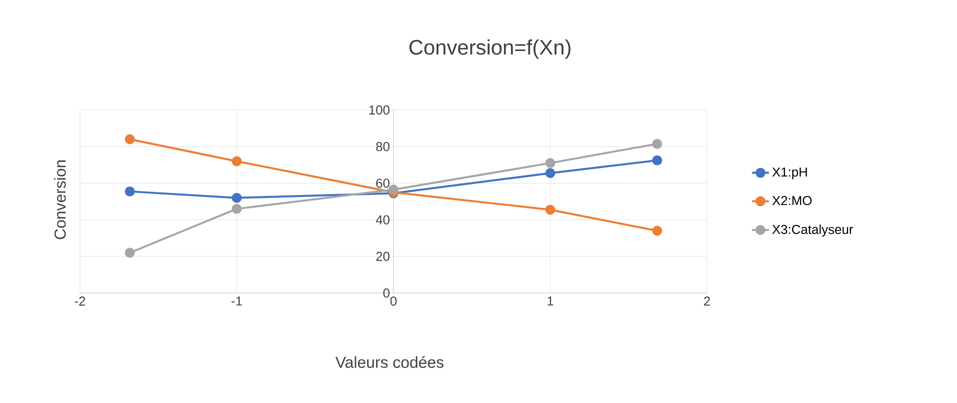 The height and width of the screenshot is (403, 957). What do you see at coordinates (813, 230) in the screenshot?
I see `legend-label: X3:Catalyseur` at bounding box center [813, 230].